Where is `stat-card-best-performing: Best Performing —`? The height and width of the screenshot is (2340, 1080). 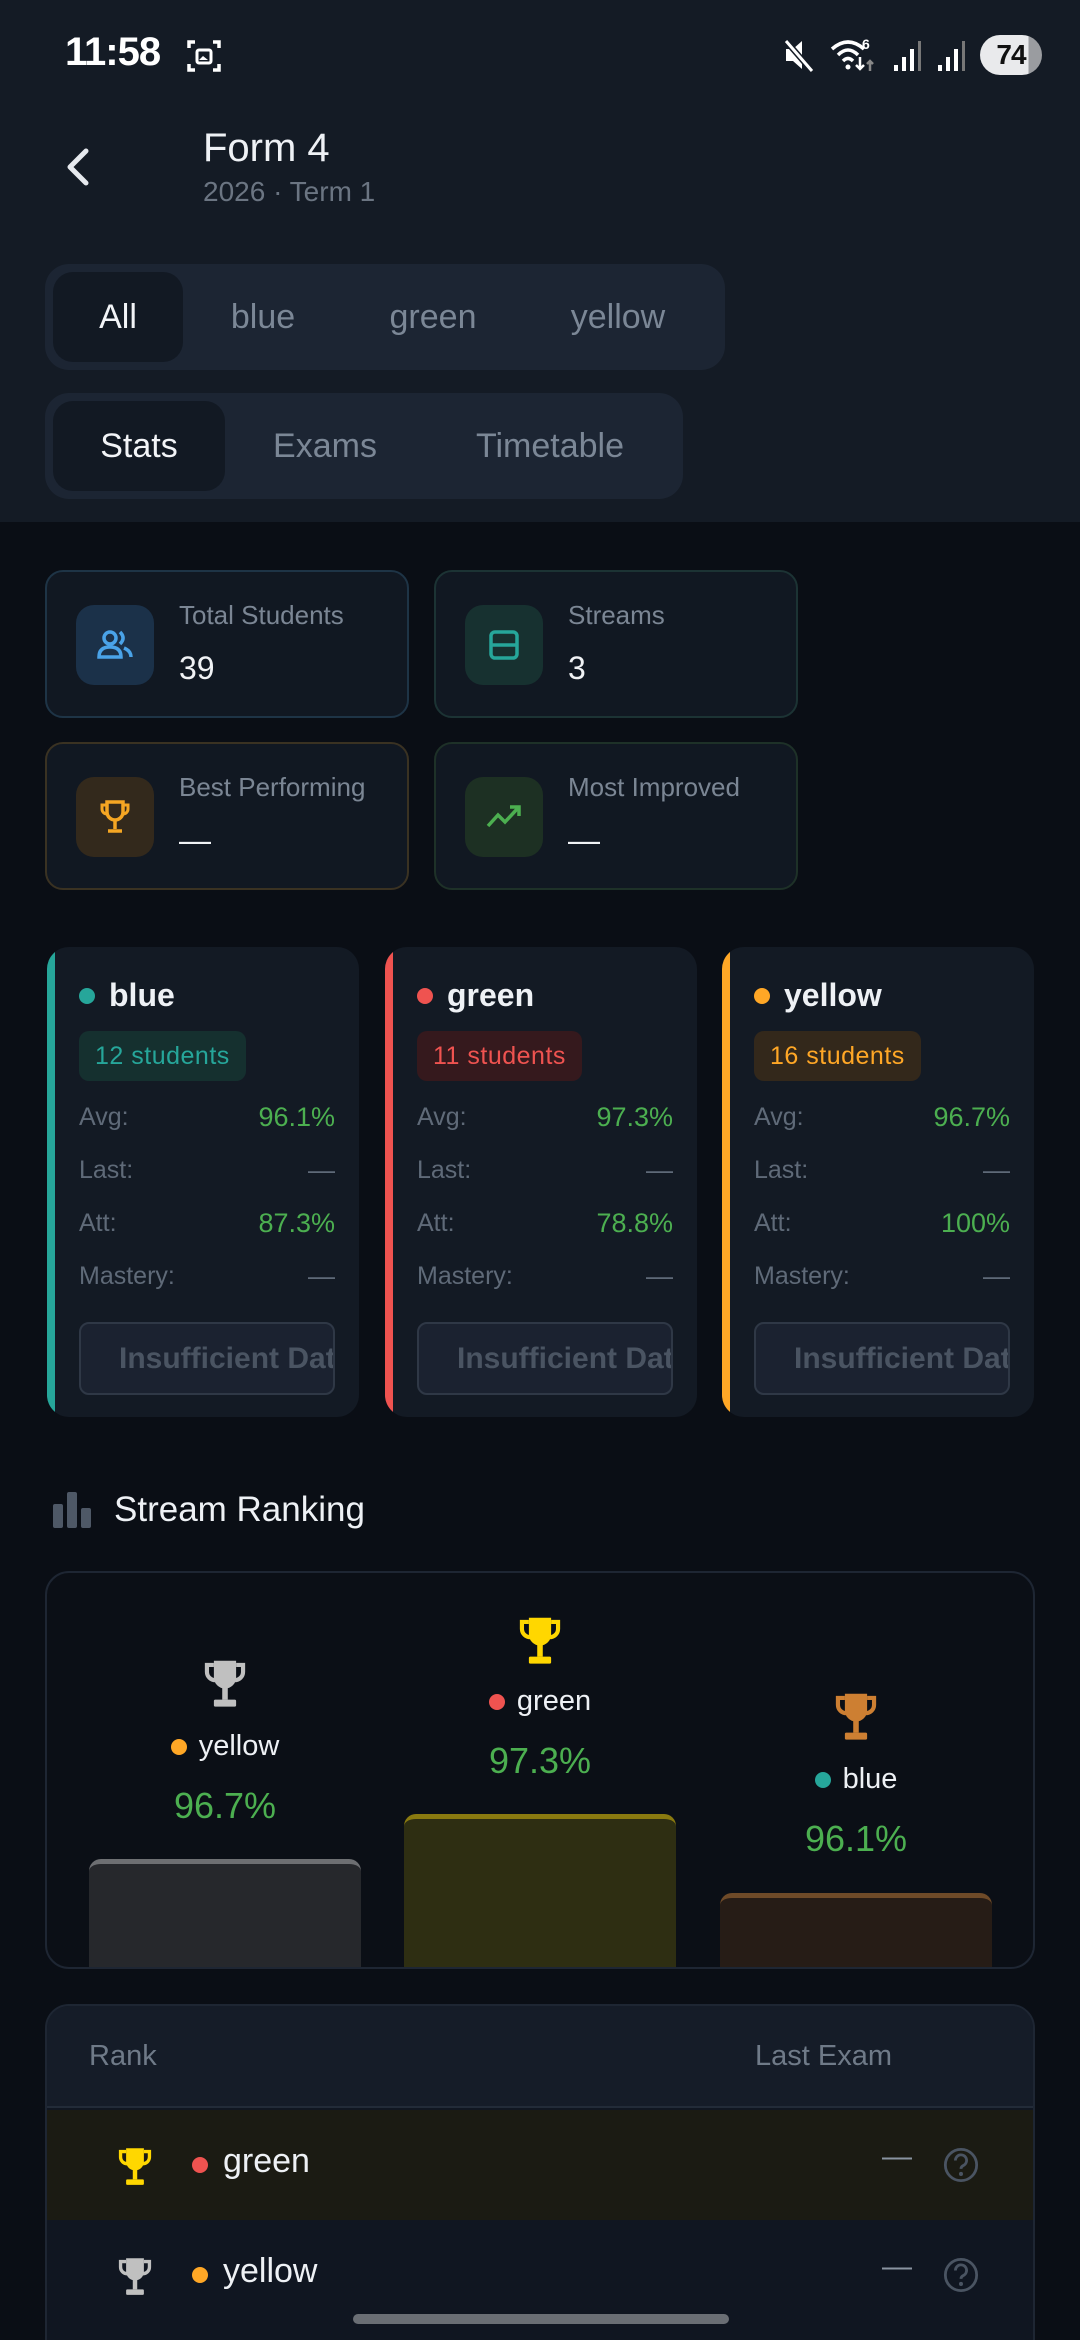 stat-card-best-performing: Best Performing — is located at coordinates (227, 816).